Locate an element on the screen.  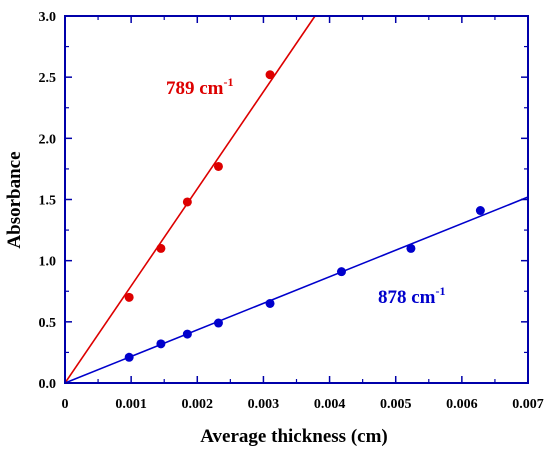
series-label-878: 878 cm-1 is located at coordinates (412, 296).